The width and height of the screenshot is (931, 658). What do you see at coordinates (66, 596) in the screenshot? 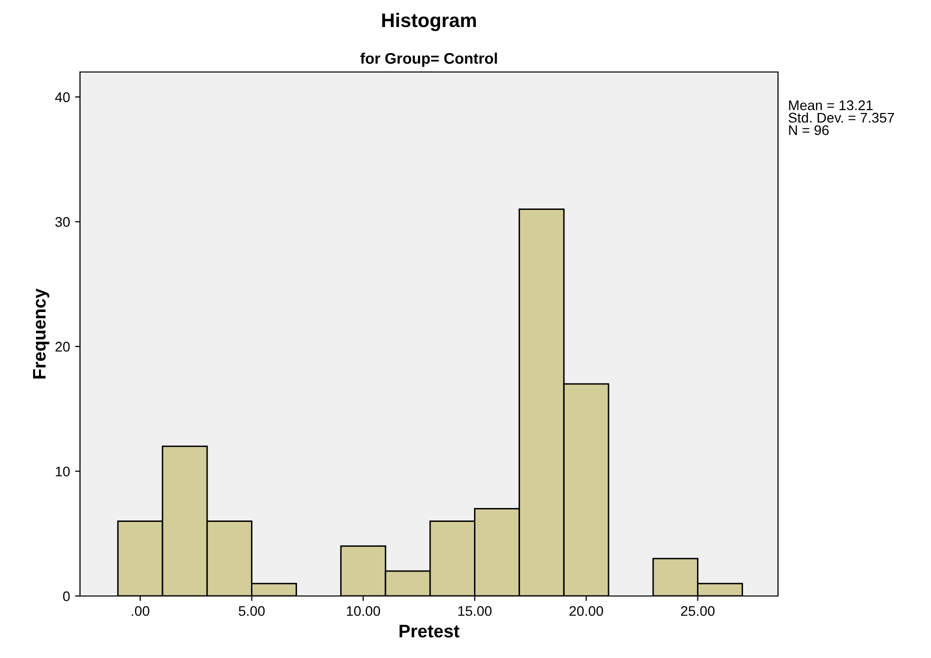
I see `y-tick-label: 0` at bounding box center [66, 596].